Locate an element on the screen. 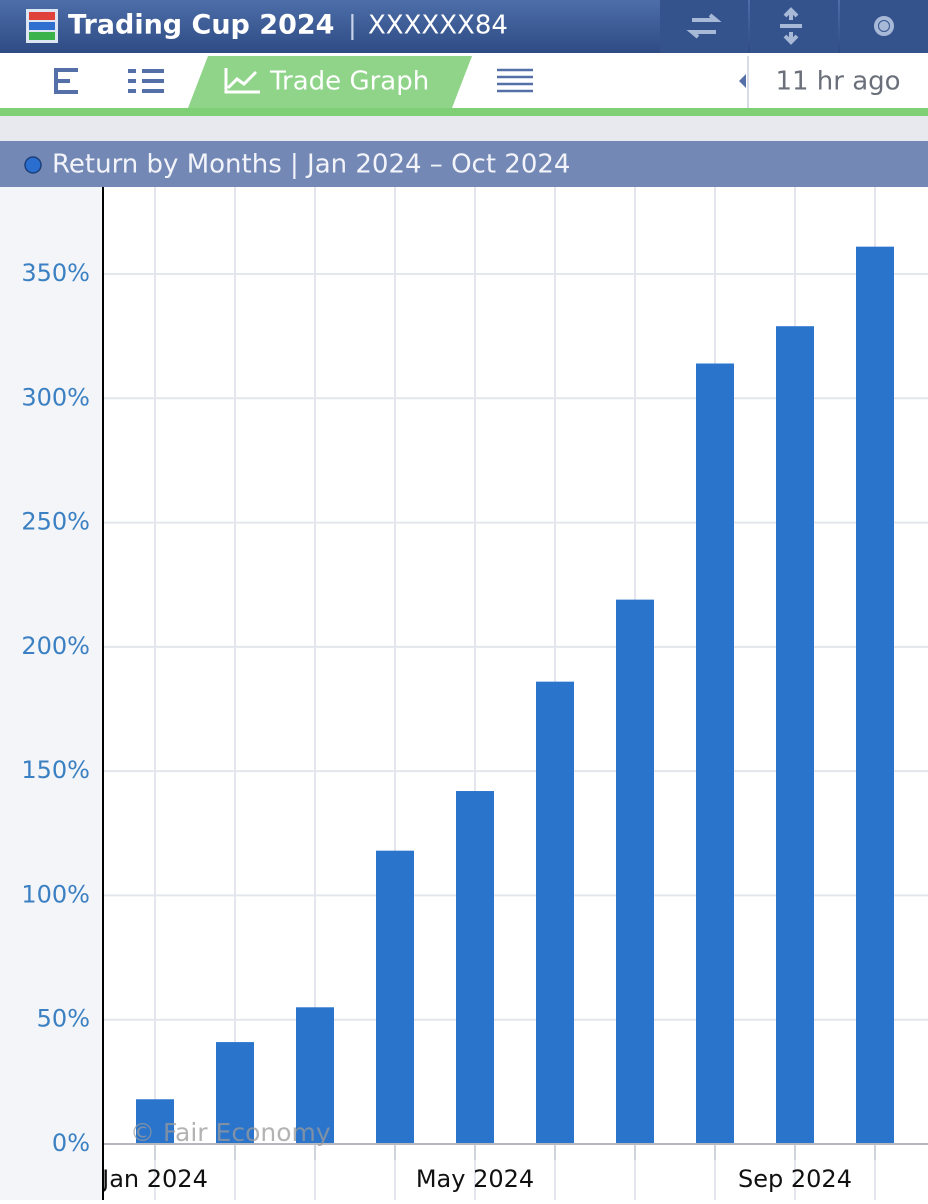 The height and width of the screenshot is (1204, 928). bullet is located at coordinates (33, 165).